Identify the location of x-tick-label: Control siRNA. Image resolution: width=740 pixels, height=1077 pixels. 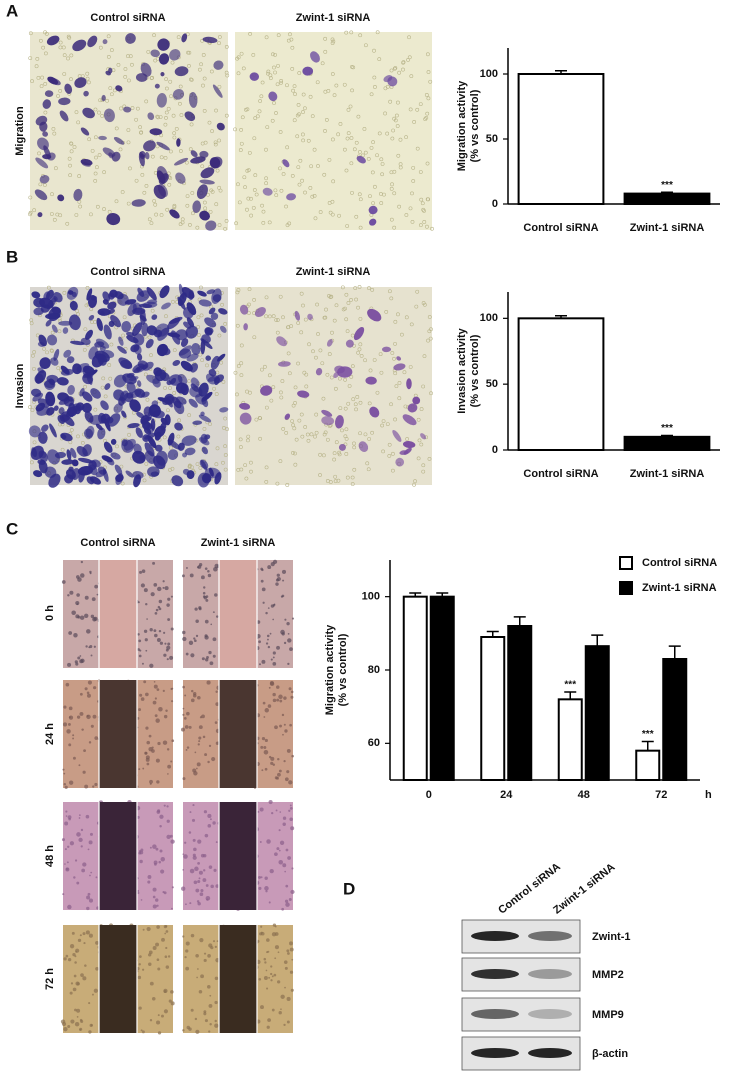
(560, 228).